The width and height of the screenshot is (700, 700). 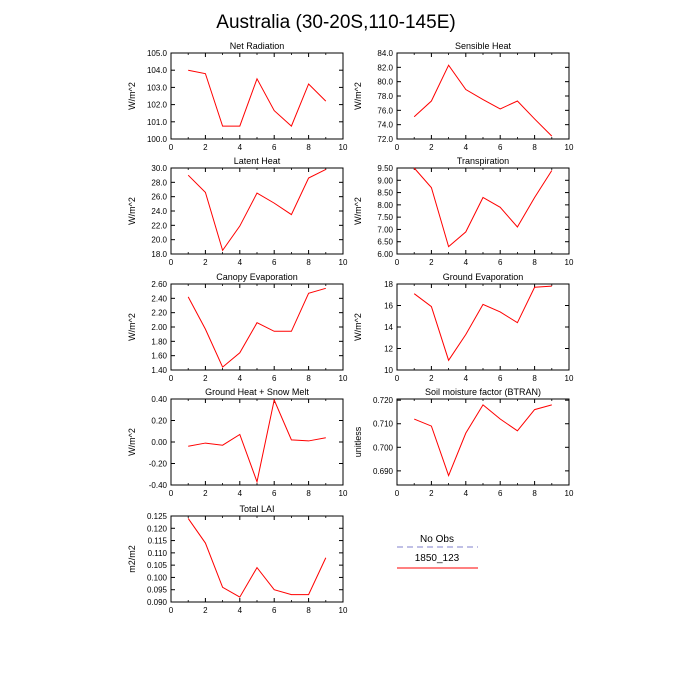 I want to click on y-tick-label: 22.0, so click(x=159, y=225).